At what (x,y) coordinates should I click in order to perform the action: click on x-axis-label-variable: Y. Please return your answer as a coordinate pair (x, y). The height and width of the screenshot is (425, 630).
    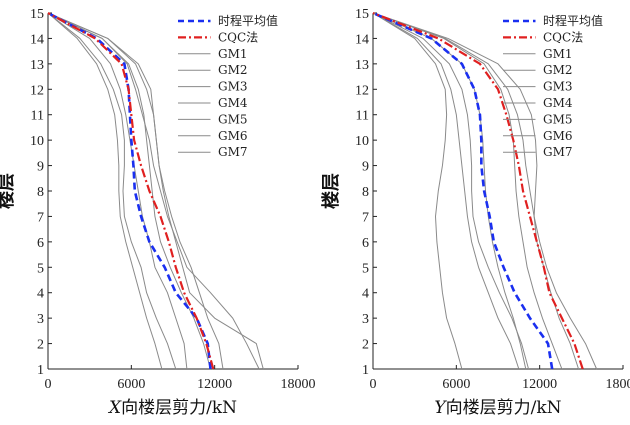
    Looking at the image, I should click on (440, 408).